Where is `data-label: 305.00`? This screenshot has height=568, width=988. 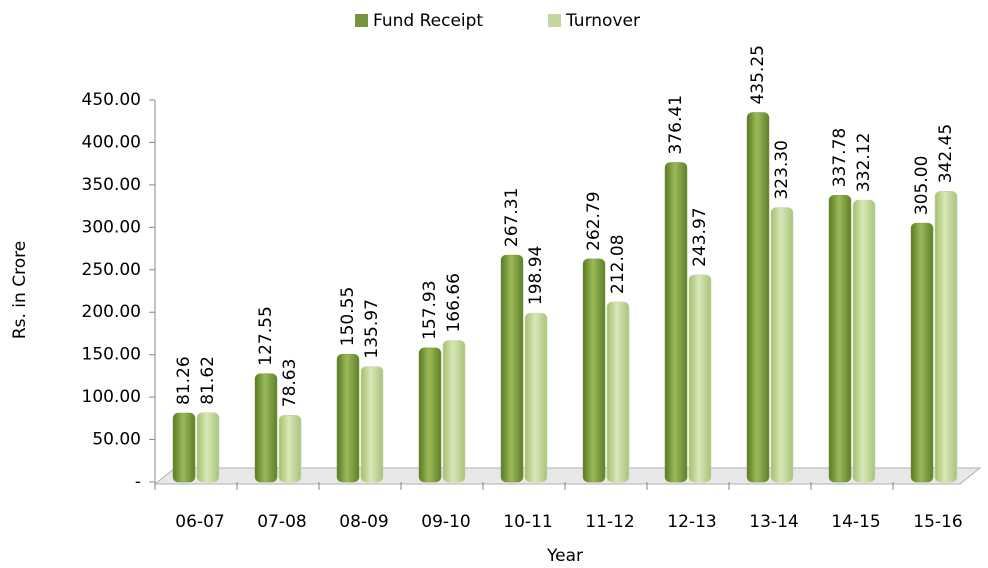 data-label: 305.00 is located at coordinates (922, 185).